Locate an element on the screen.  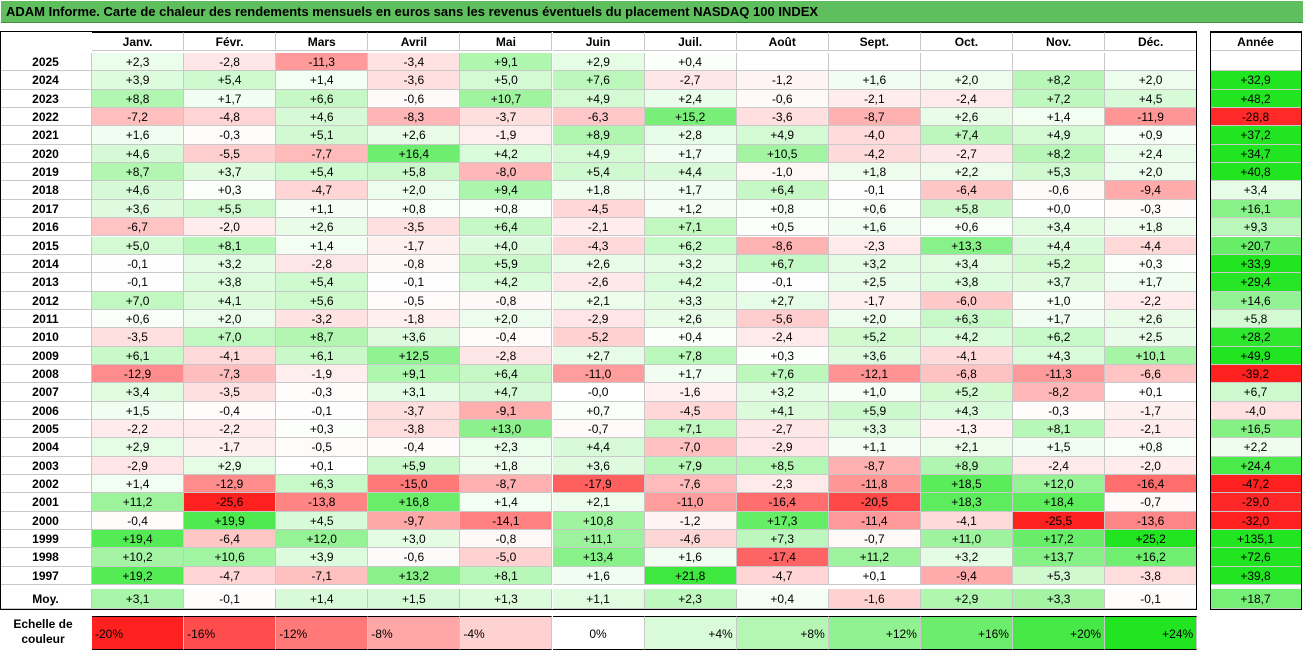
heat-cell: -6,0 is located at coordinates (966, 300).